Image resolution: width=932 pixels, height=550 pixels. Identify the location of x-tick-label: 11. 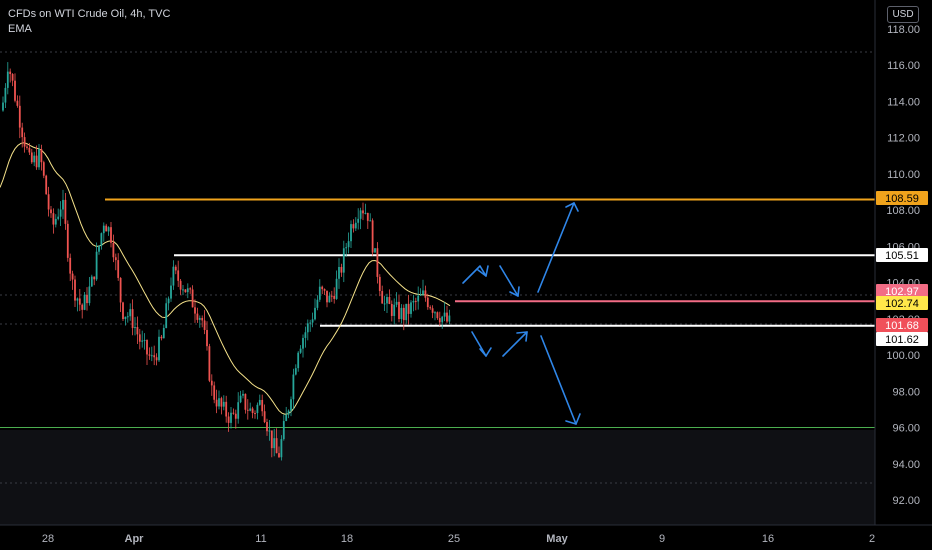
(260, 539).